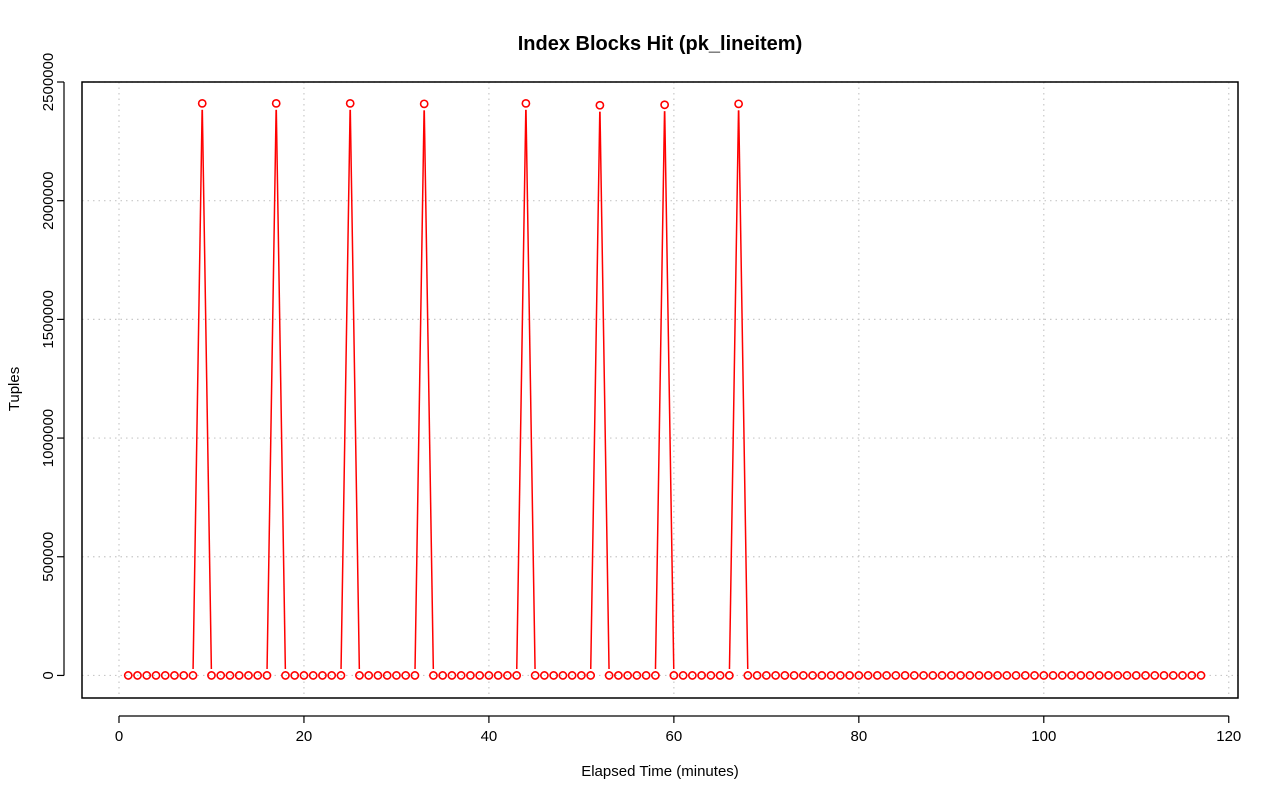  I want to click on x-tick-label: 60, so click(674, 736).